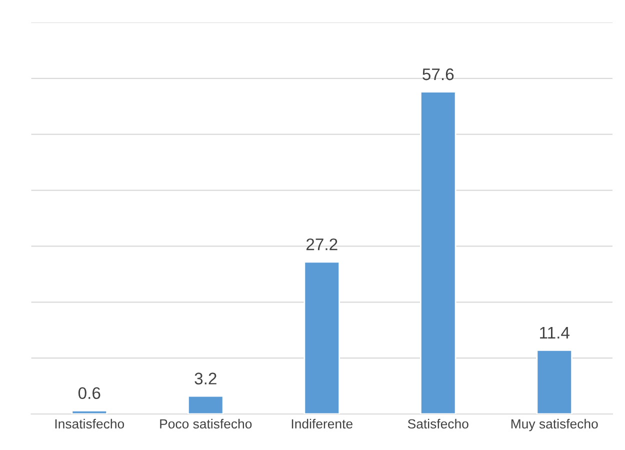  Describe the element at coordinates (89, 393) in the screenshot. I see `data-label: 0.6` at that location.